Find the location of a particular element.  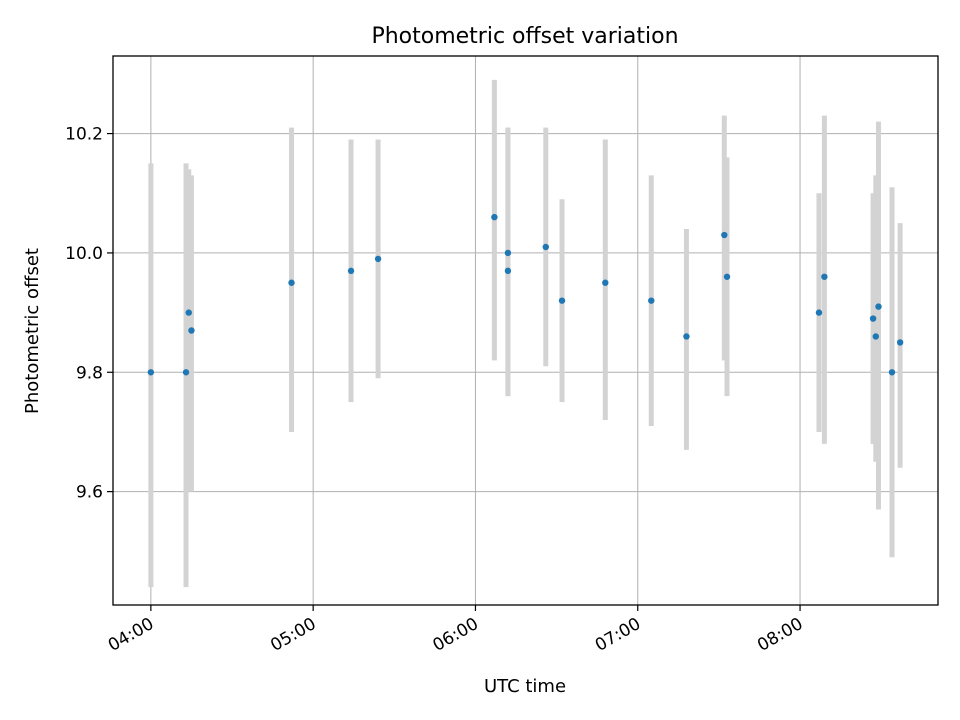

y-axis-ticks: 9.6 9.8 10.0 10.2 is located at coordinates (89, 314).